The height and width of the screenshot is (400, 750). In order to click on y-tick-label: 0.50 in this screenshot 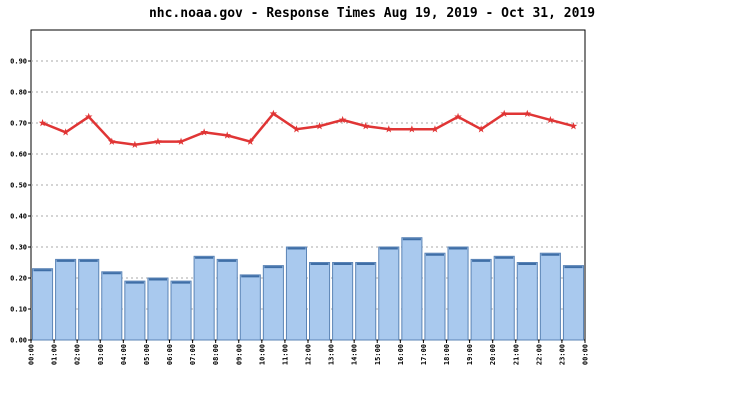, I will do `click(18, 186)`.